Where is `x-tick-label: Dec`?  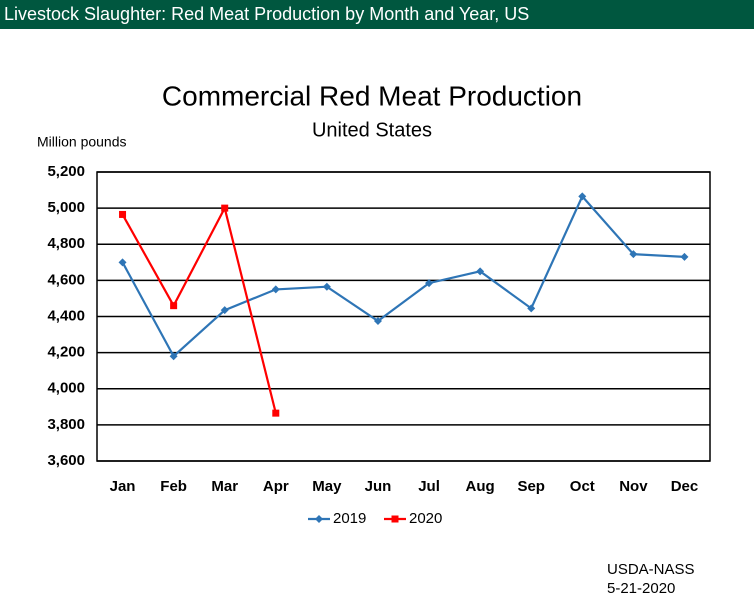 x-tick-label: Dec is located at coordinates (685, 486).